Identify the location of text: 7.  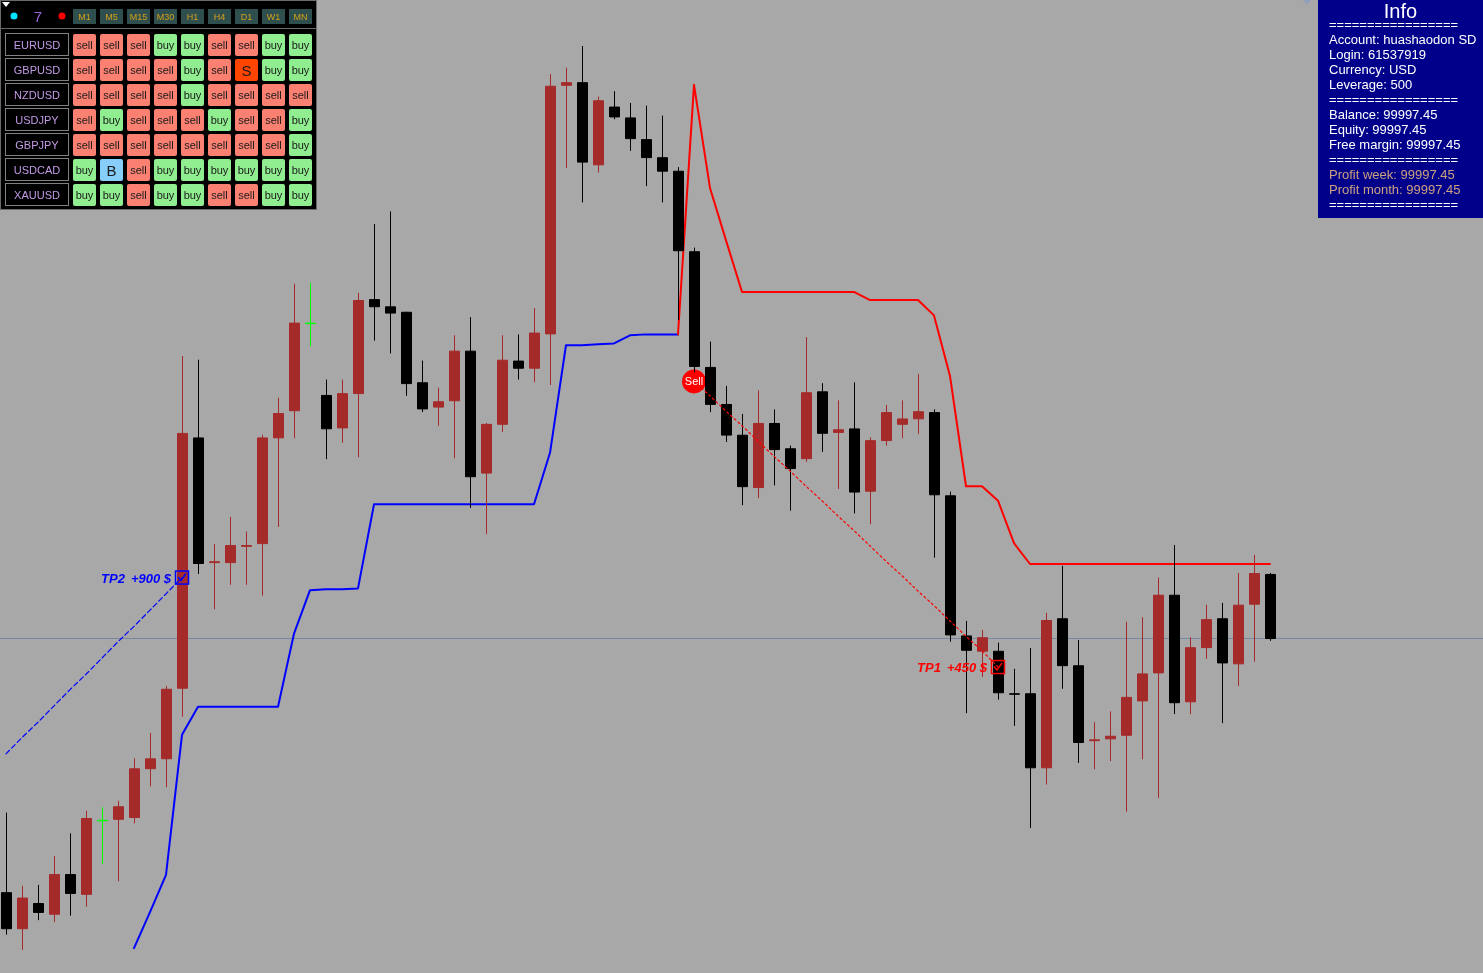
(38, 16).